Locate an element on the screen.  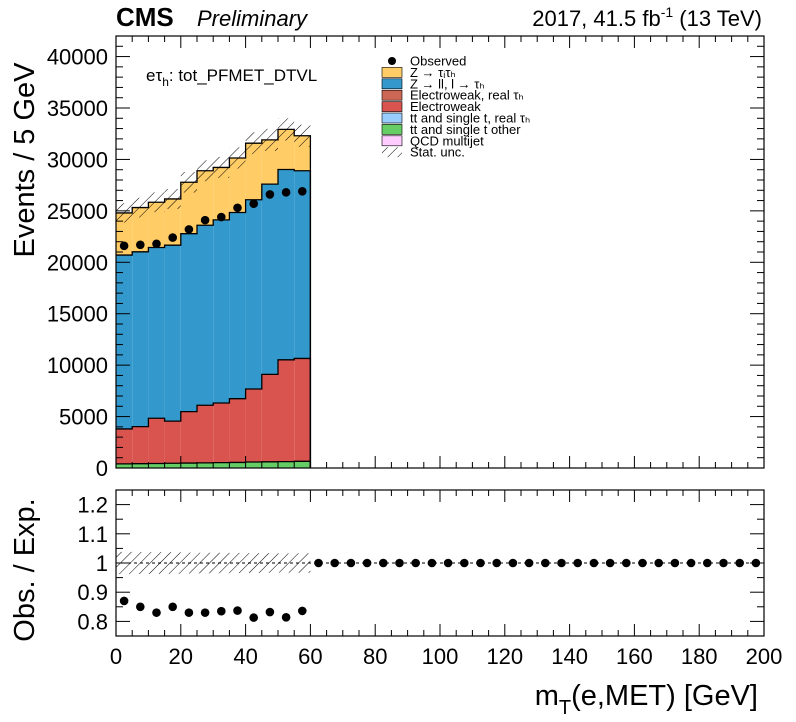
y-tick-label: 5000 is located at coordinates (83, 417).